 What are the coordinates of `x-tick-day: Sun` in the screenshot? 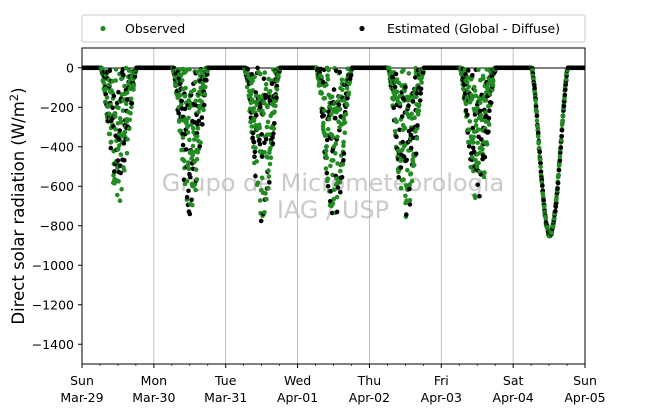 It's located at (585, 380).